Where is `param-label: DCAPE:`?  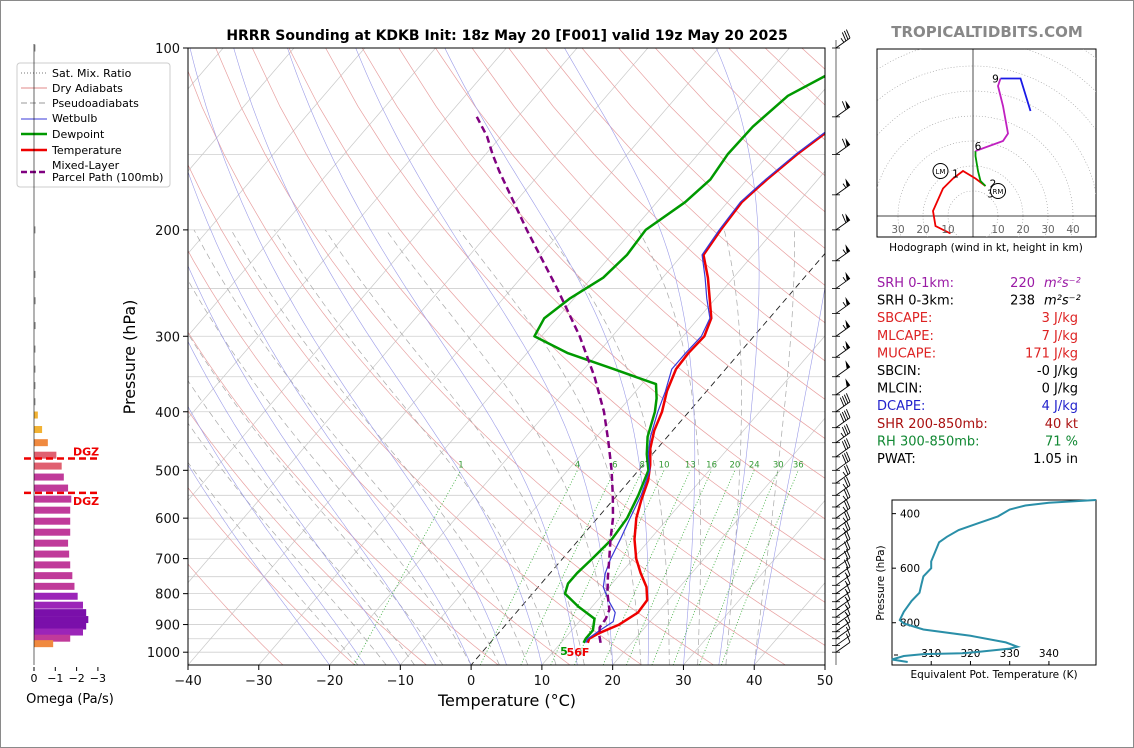
param-label: DCAPE: is located at coordinates (901, 406).